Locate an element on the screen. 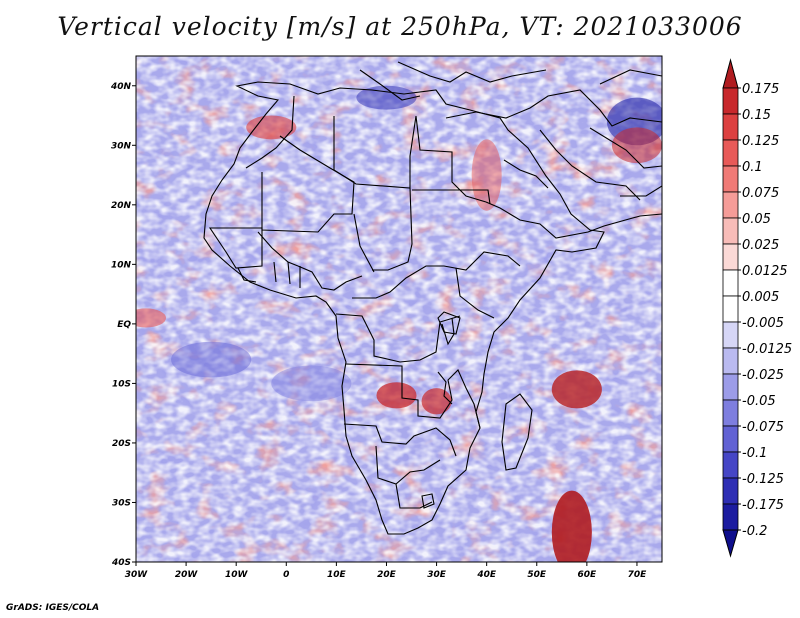 Image resolution: width=800 pixels, height=618 pixels. x-tick-label: 30E is located at coordinates (437, 575).